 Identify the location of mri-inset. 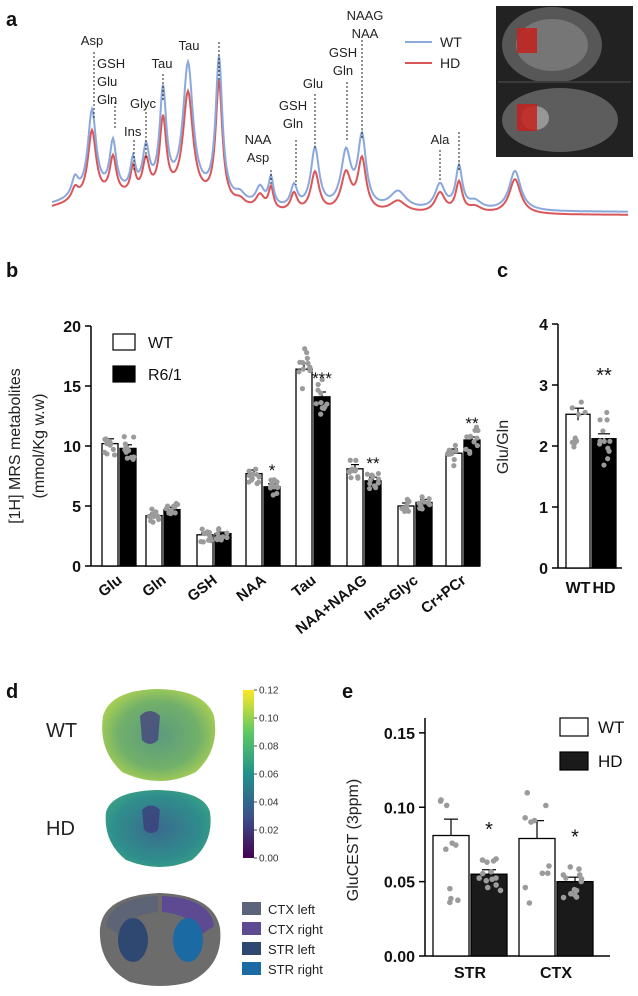
(564, 81).